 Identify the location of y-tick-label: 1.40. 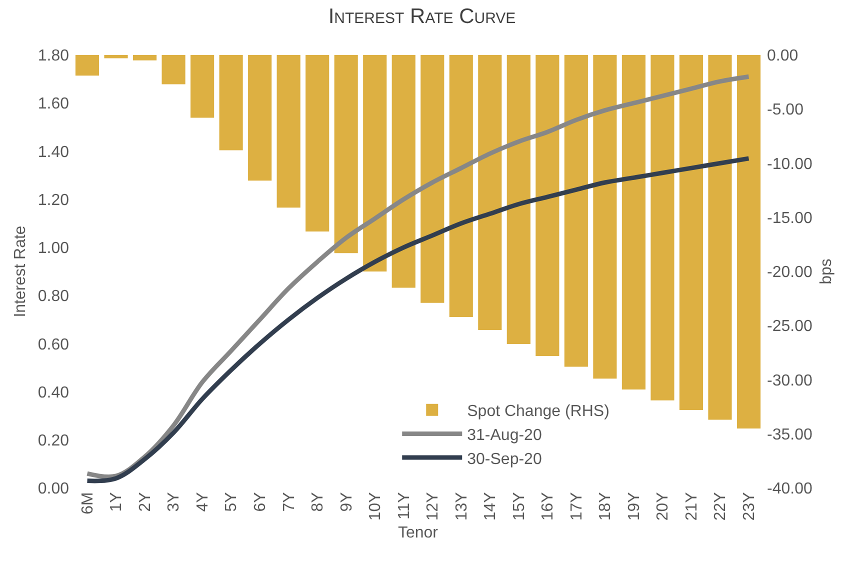
(54, 152).